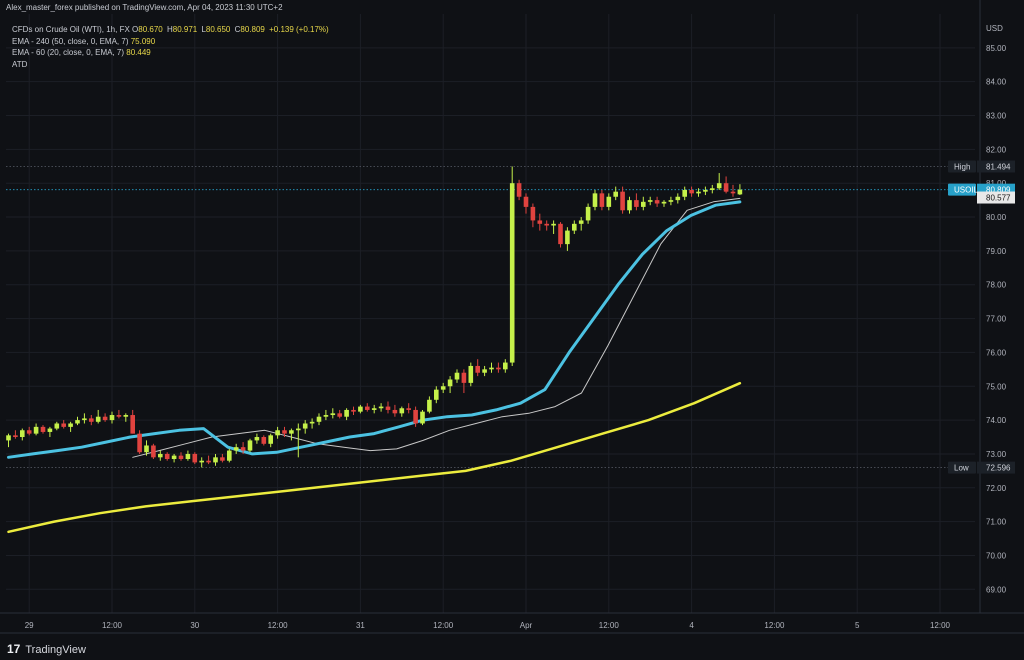  I want to click on low-tag-label-bg, so click(962, 467).